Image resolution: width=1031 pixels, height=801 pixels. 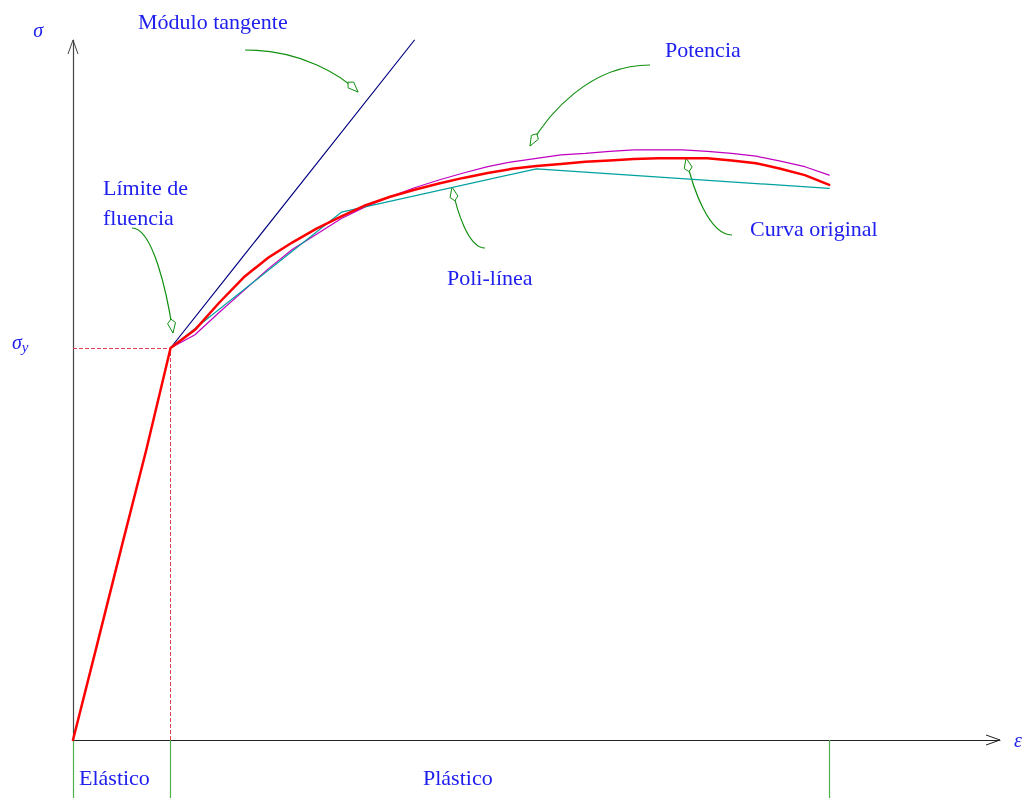 What do you see at coordinates (213, 21) in the screenshot?
I see `text: Módulo tangente` at bounding box center [213, 21].